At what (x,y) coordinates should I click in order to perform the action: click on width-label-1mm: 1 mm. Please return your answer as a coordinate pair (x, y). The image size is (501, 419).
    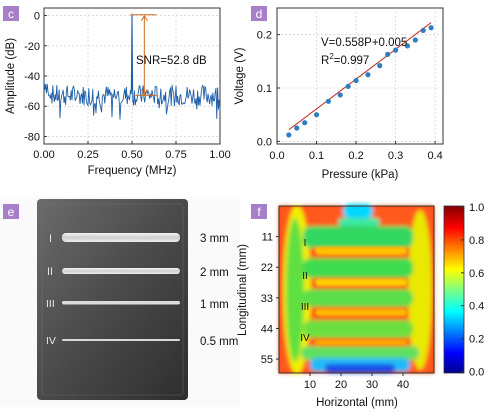
    Looking at the image, I should click on (214, 305).